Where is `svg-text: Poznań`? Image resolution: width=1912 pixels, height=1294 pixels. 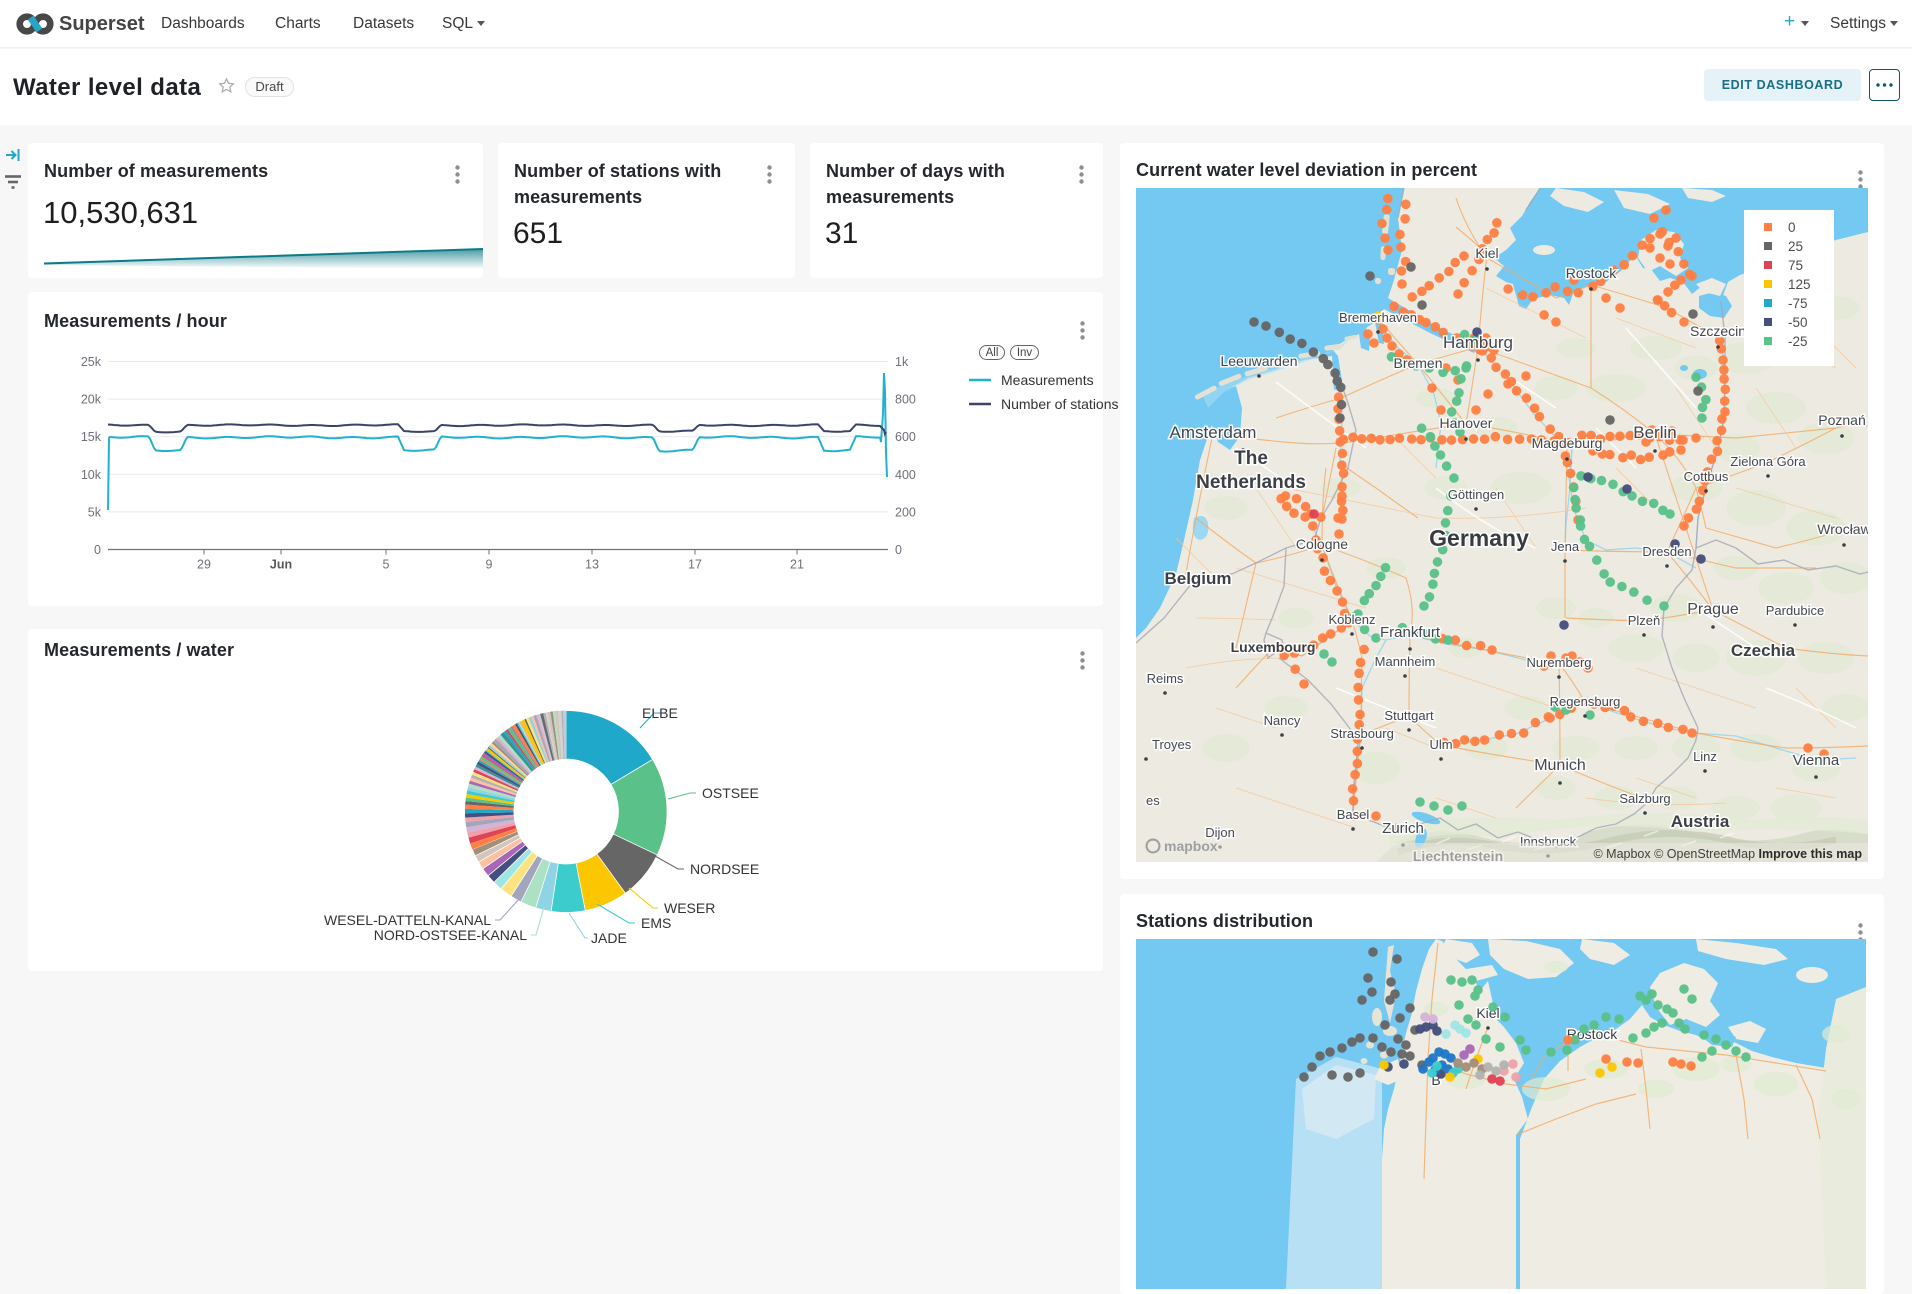 svg-text: Poznań is located at coordinates (1841, 420).